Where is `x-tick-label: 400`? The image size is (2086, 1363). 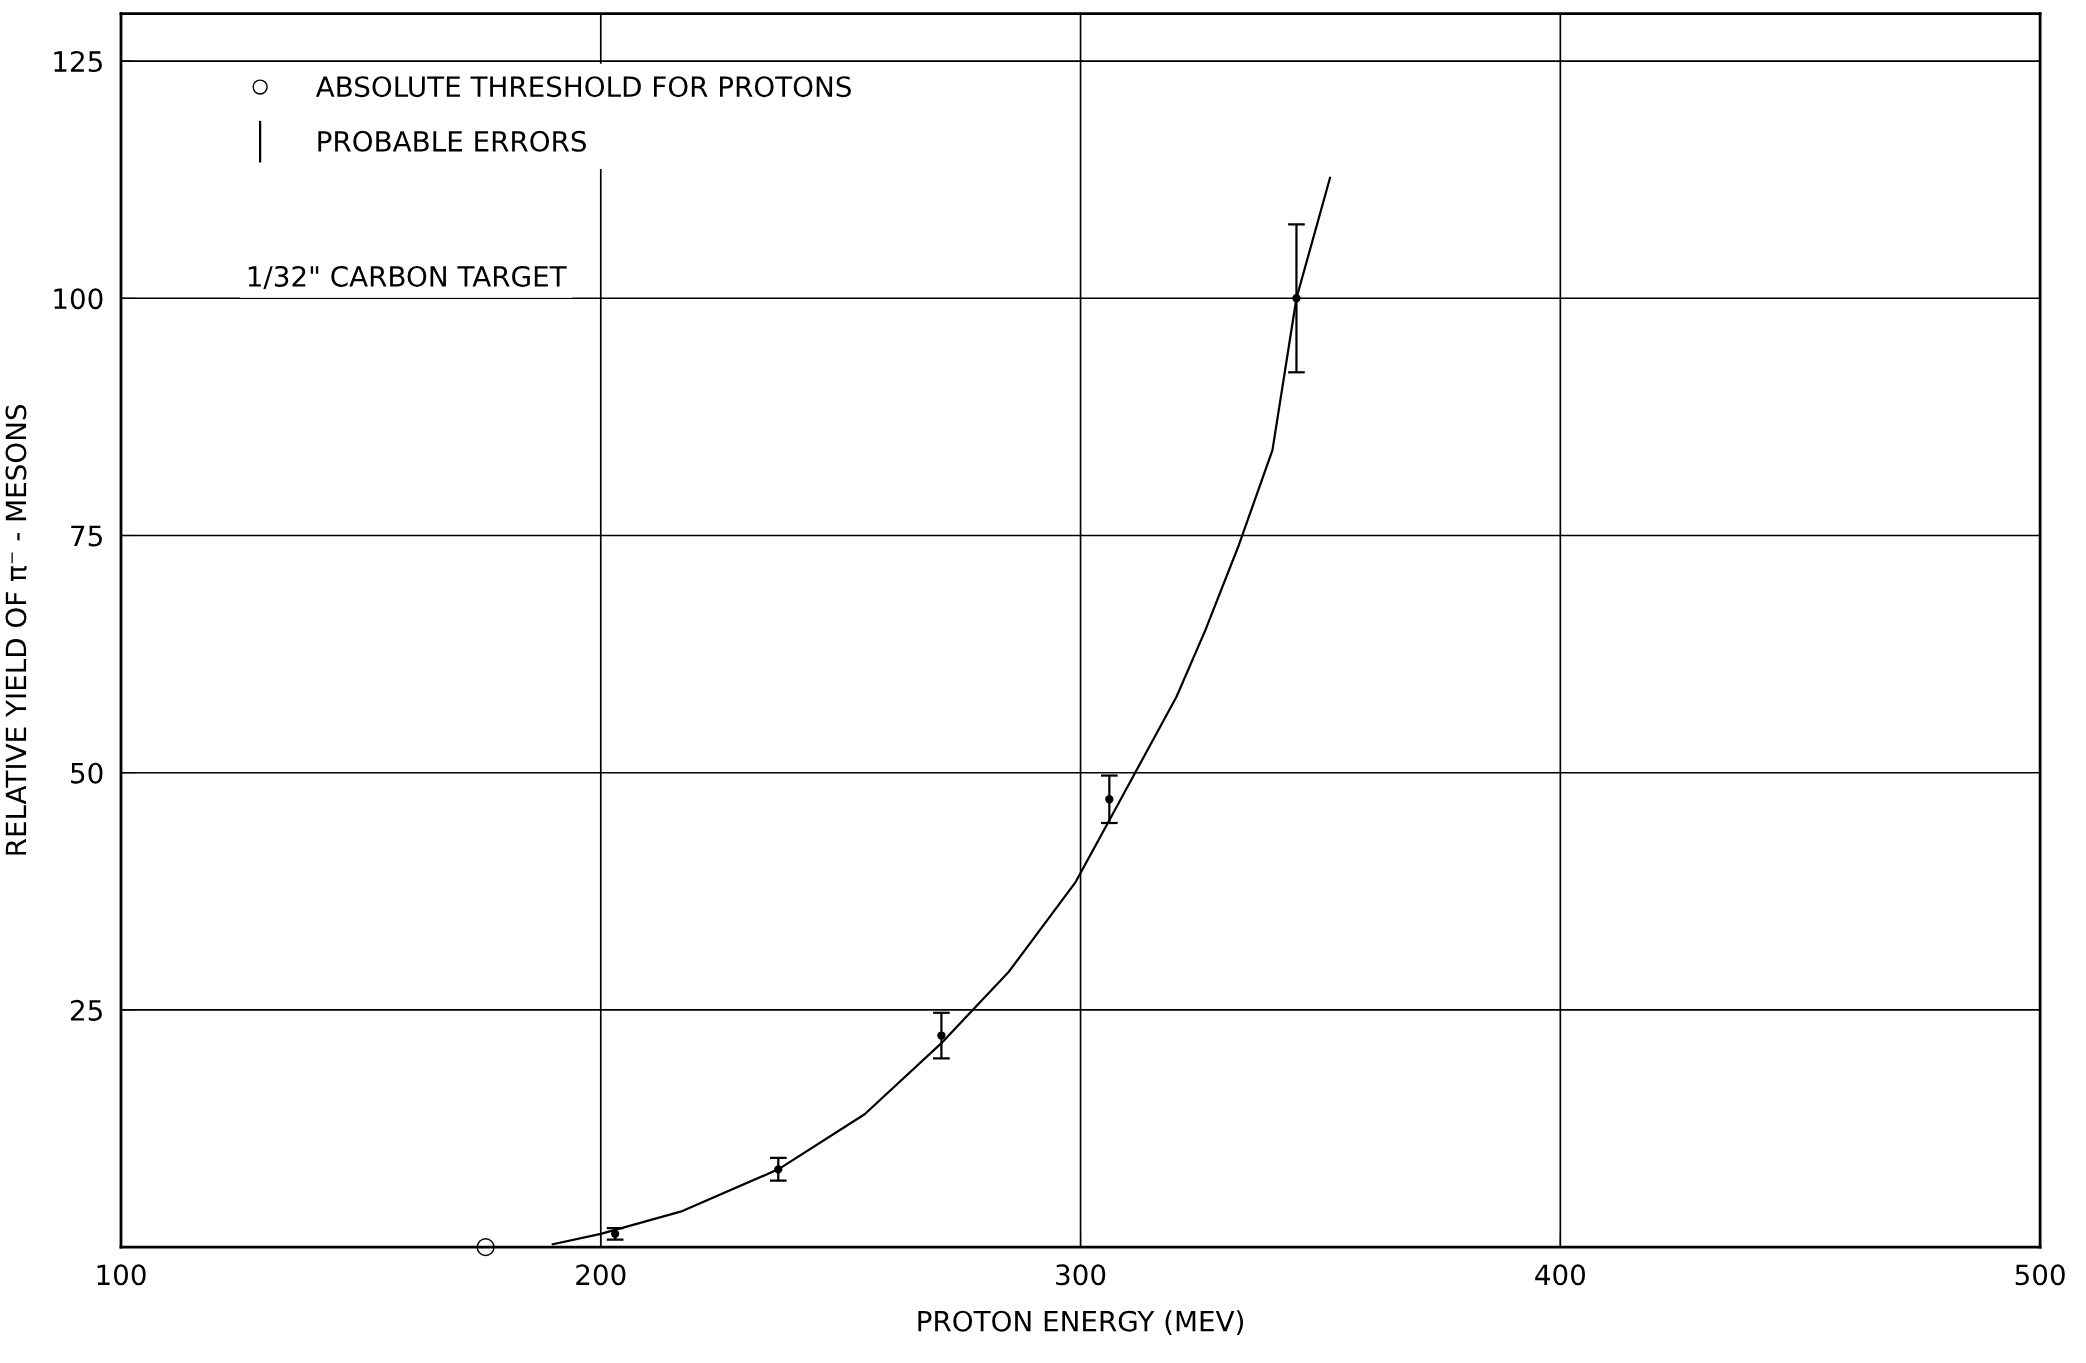 x-tick-label: 400 is located at coordinates (1560, 1275).